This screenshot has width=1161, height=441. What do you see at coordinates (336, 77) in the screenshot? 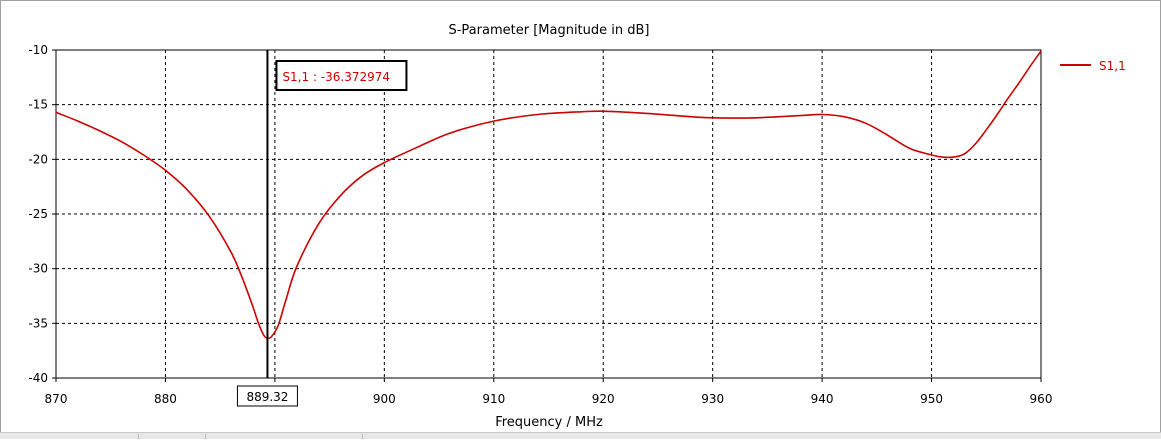
I see `marker-readout-text: S1,1 : -36.372974` at bounding box center [336, 77].